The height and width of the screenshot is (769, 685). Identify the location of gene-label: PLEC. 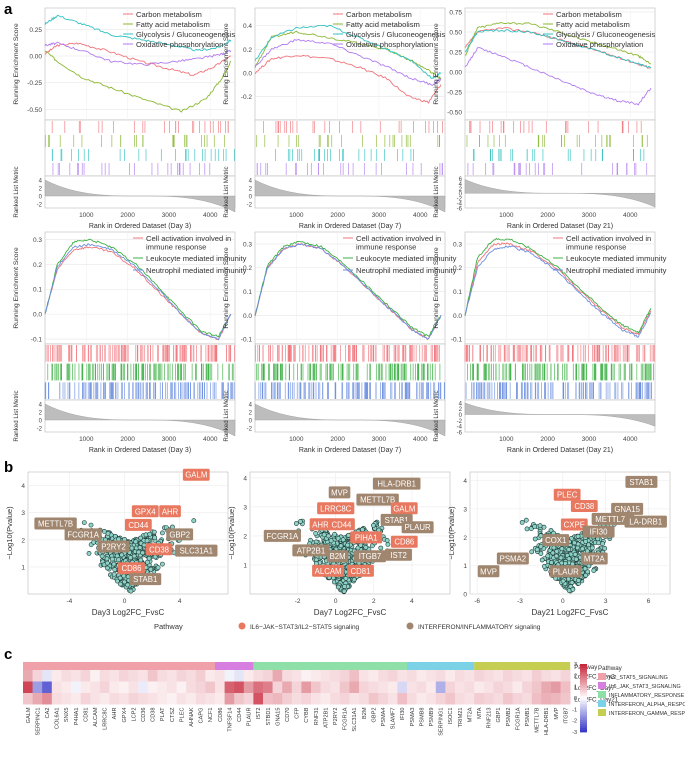
(567, 495).